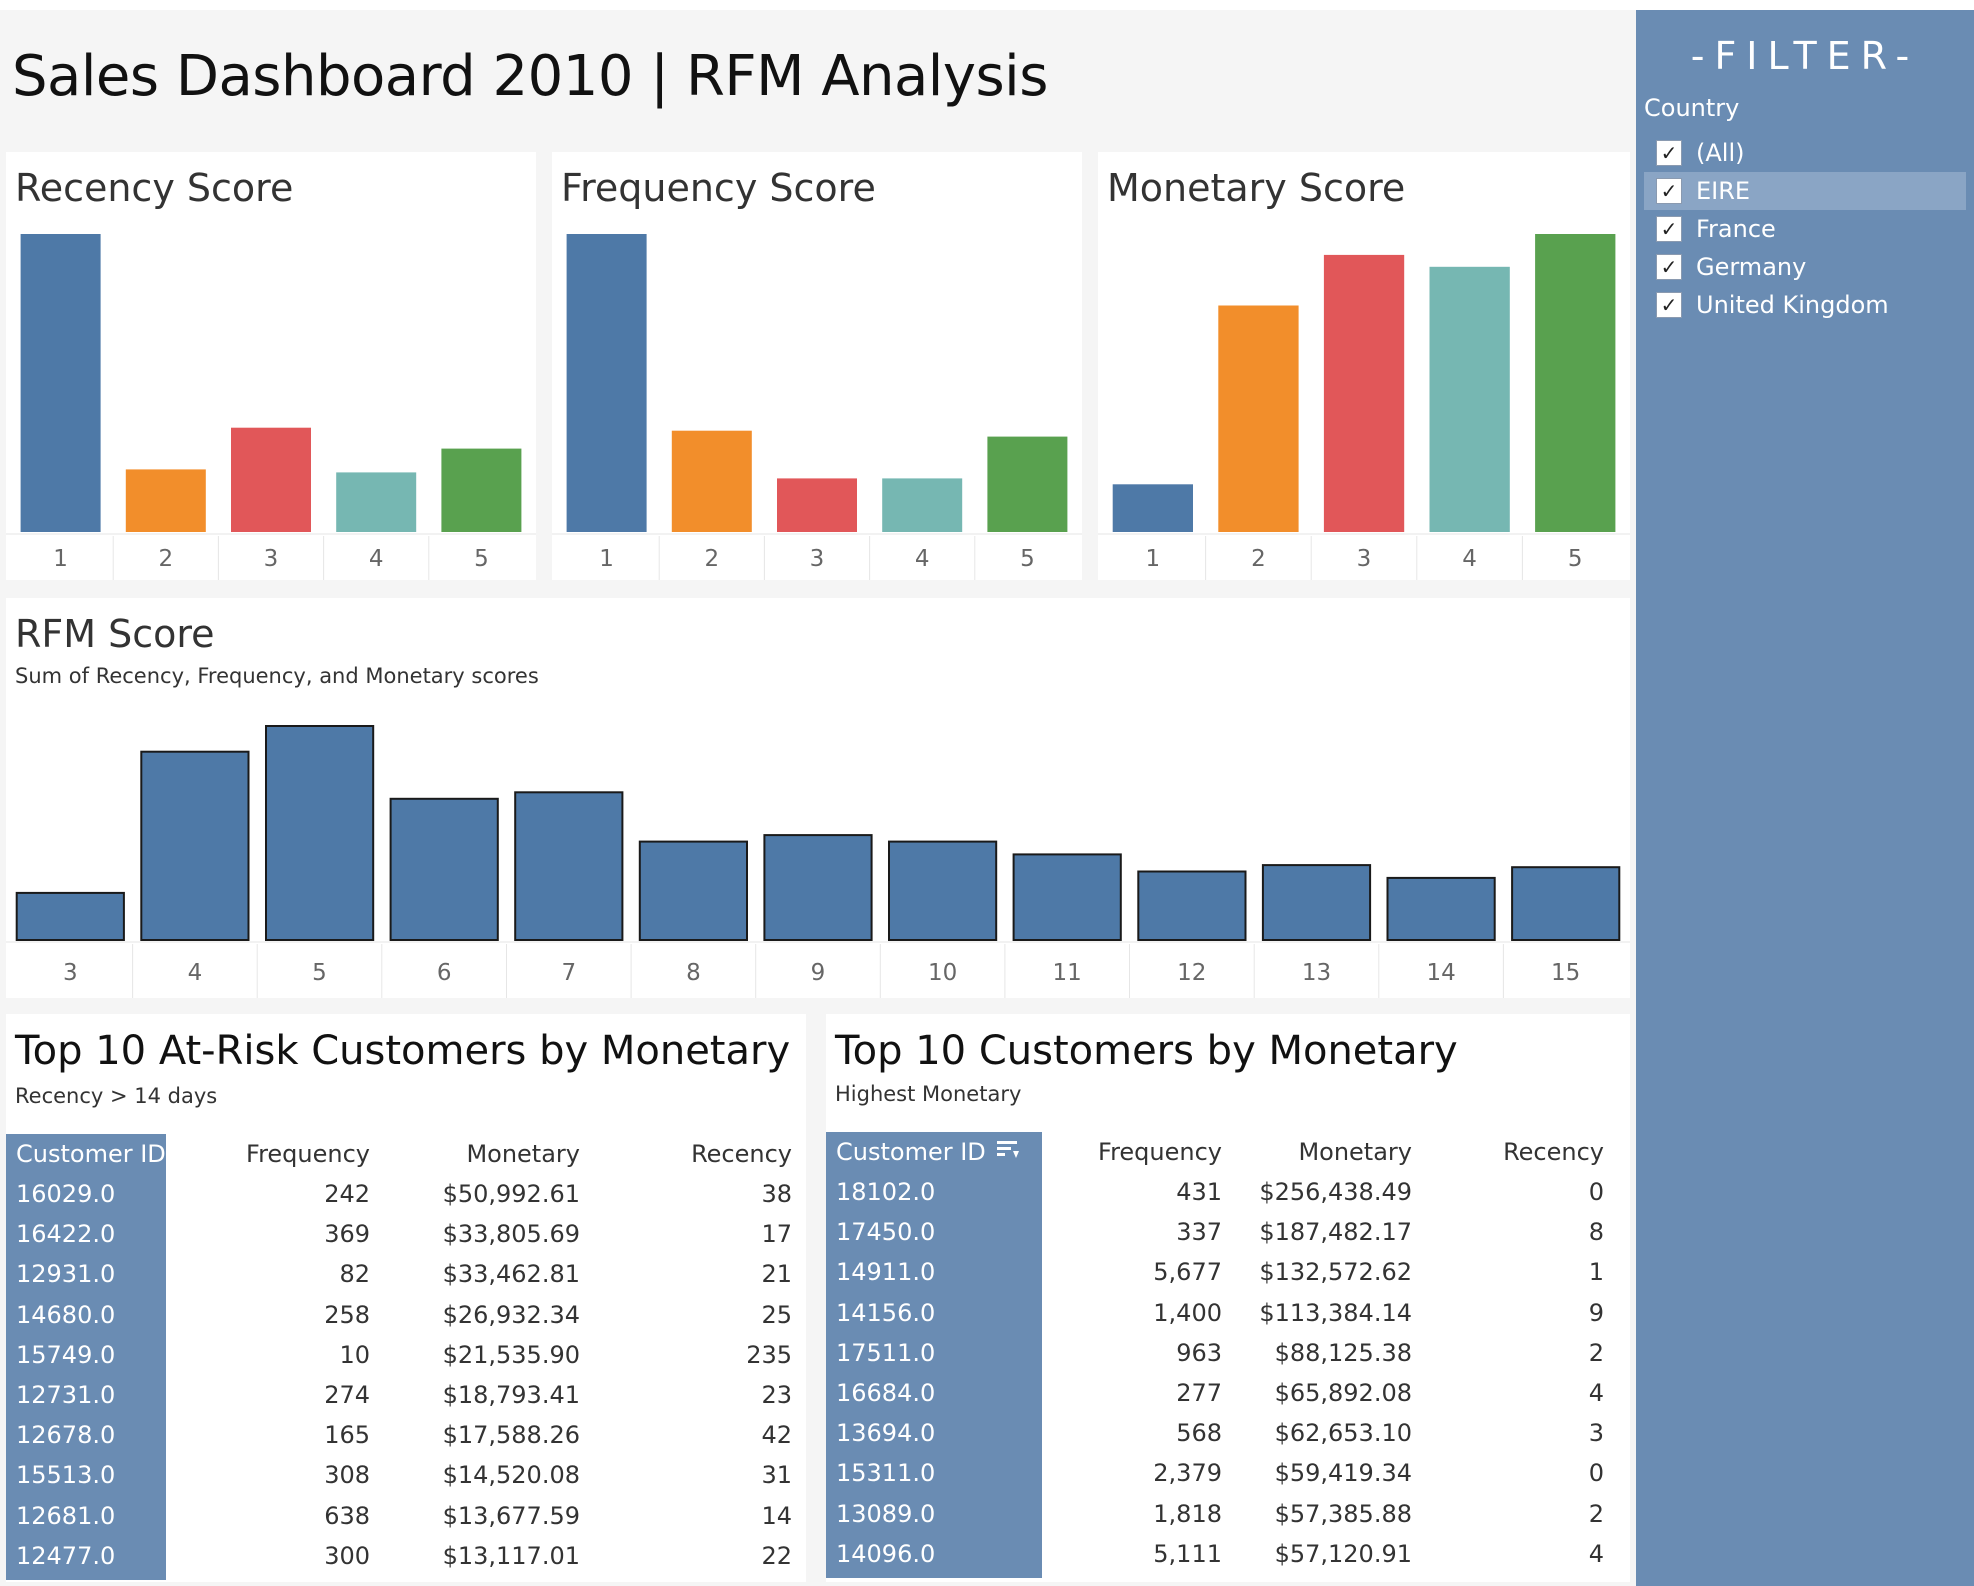  Describe the element at coordinates (1228, 1393) in the screenshot. I see `table-row: 16684.0 277 $65,892.08 4` at that location.